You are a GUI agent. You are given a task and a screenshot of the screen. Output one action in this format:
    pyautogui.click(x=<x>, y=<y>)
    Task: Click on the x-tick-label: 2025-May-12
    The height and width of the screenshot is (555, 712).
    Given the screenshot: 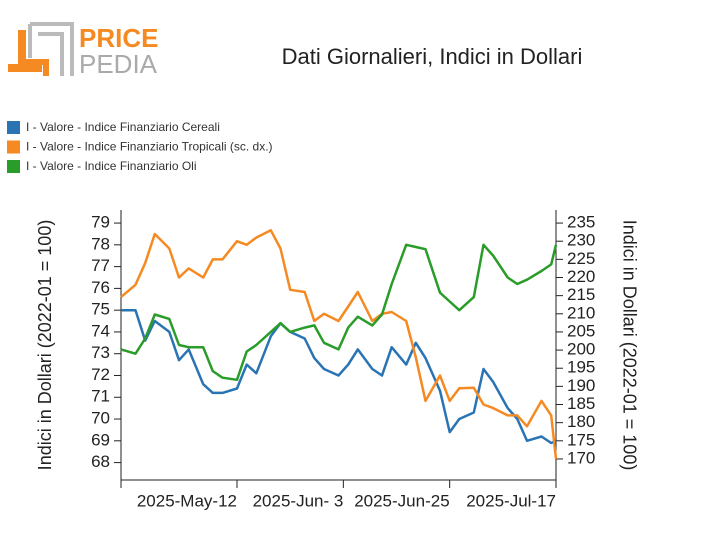 What is the action you would take?
    pyautogui.click(x=187, y=500)
    